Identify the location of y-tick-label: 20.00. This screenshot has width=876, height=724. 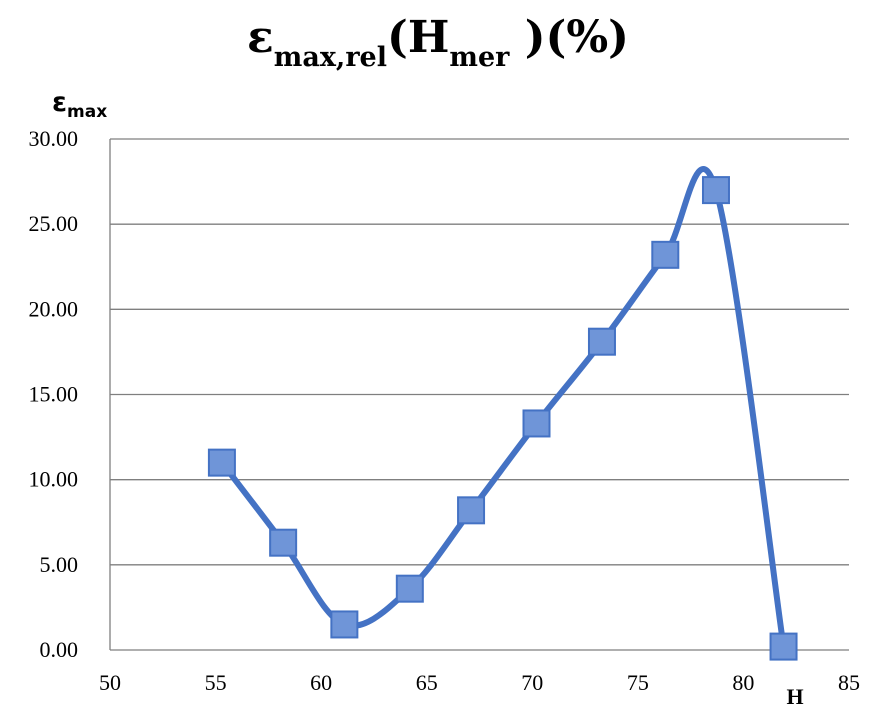
(54, 308).